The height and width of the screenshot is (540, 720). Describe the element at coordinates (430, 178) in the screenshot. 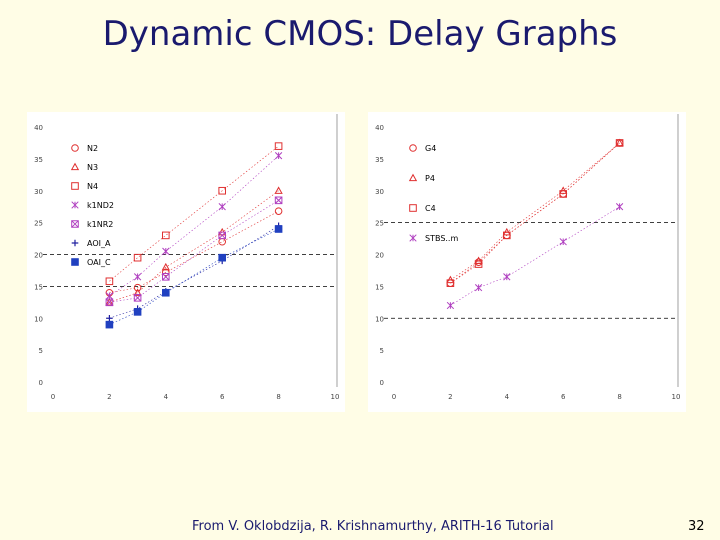

I see `right-legend-label: P4` at that location.